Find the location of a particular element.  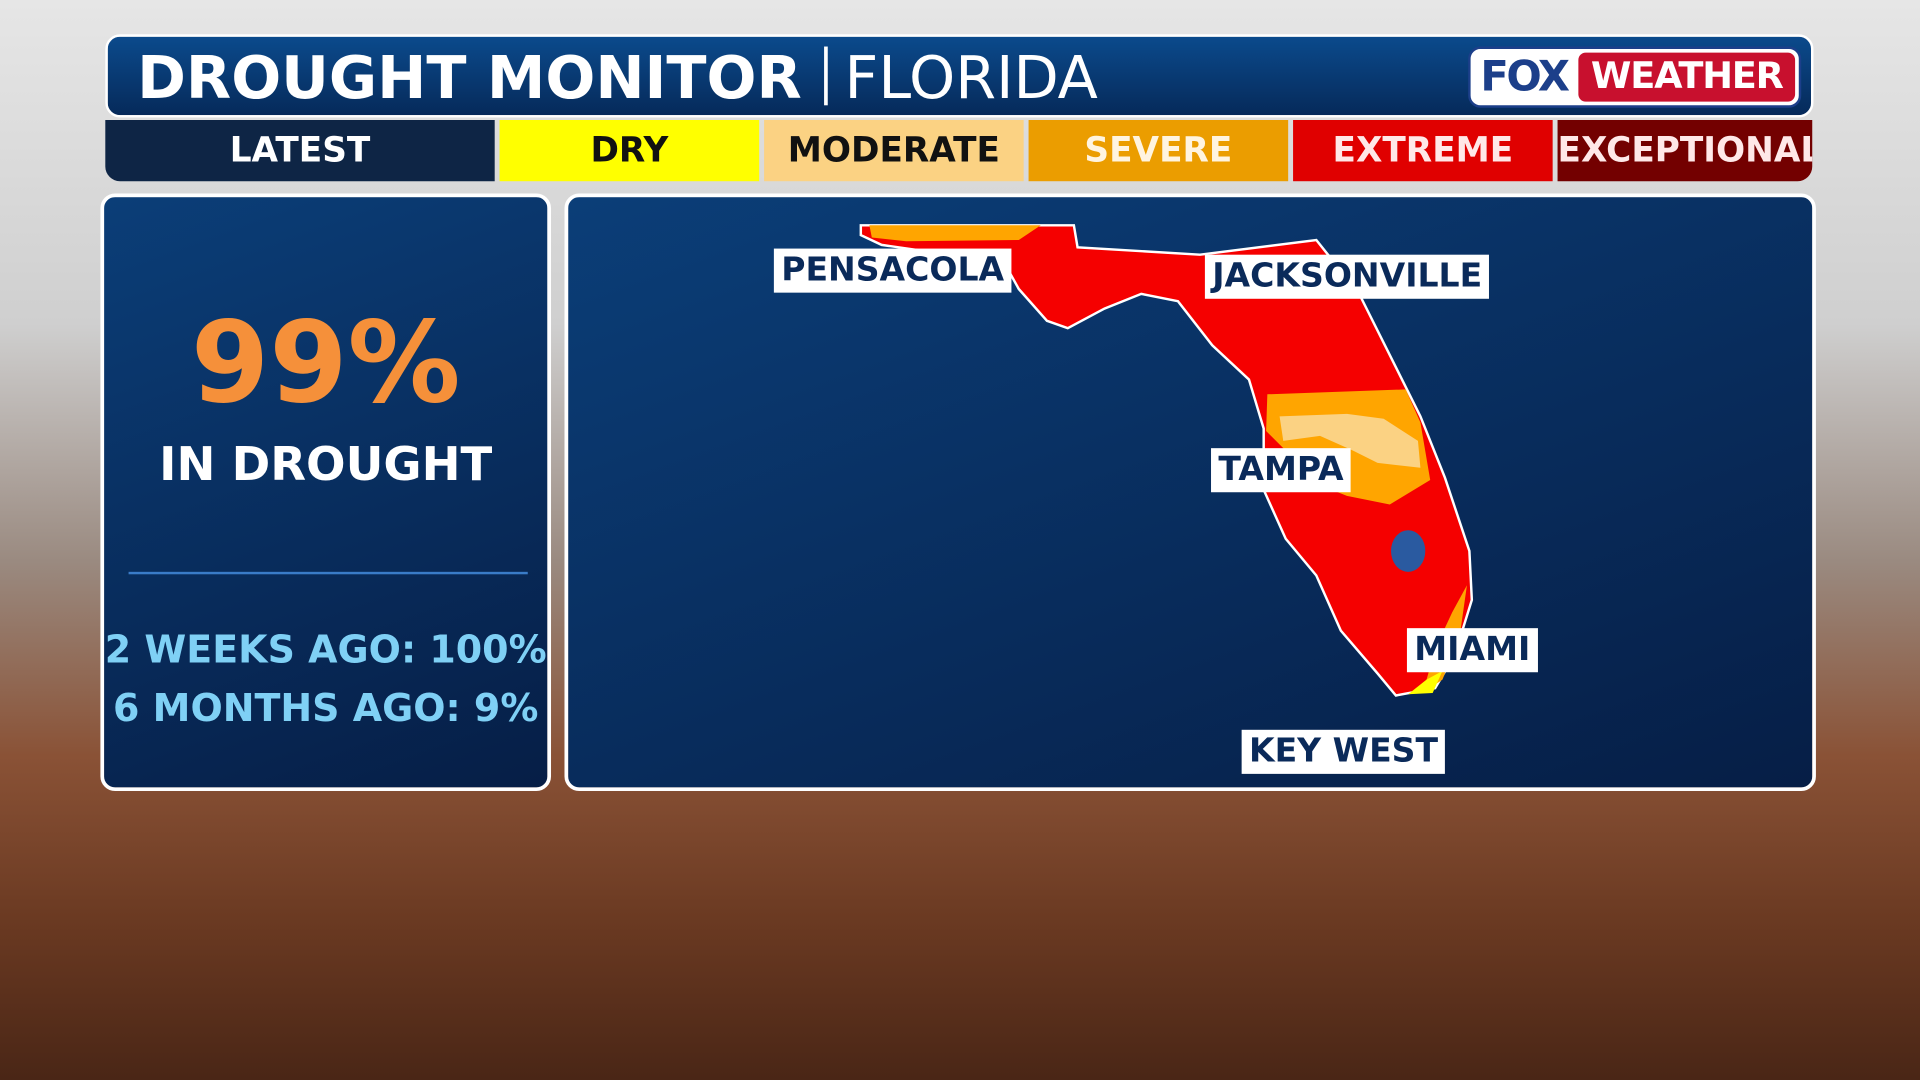

title-divider is located at coordinates (825, 76).